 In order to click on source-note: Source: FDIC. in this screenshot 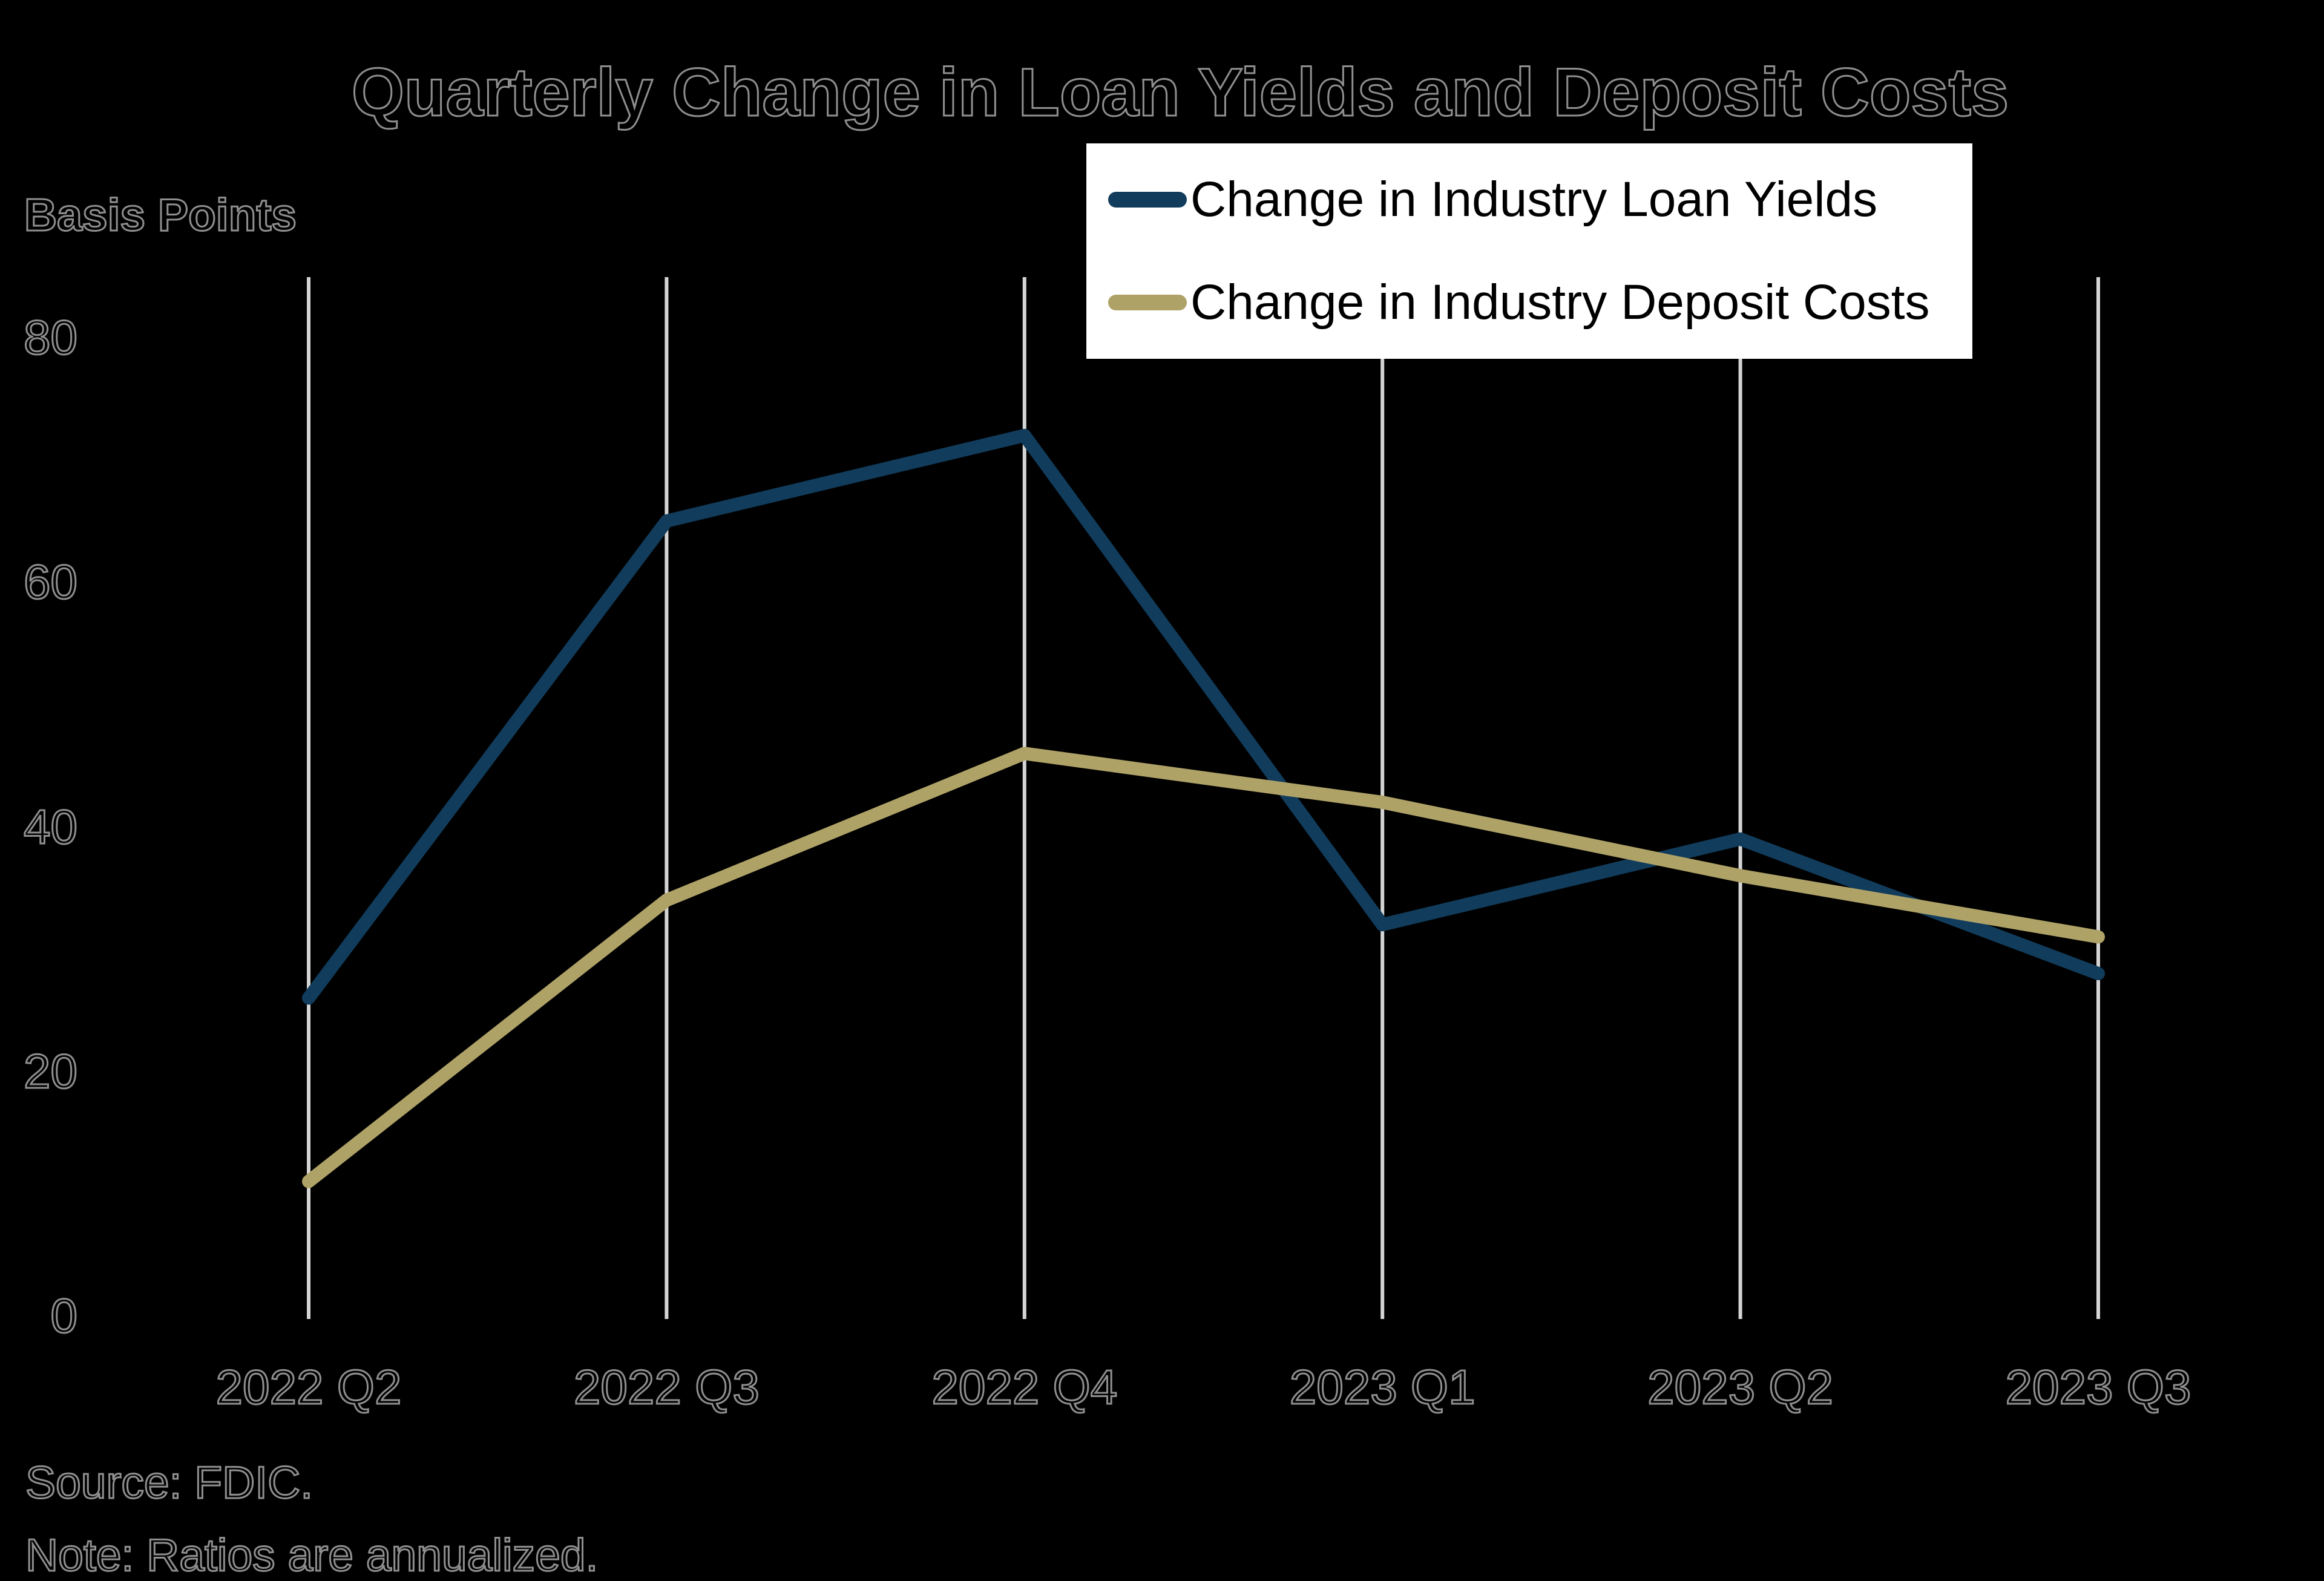, I will do `click(168, 1483)`.